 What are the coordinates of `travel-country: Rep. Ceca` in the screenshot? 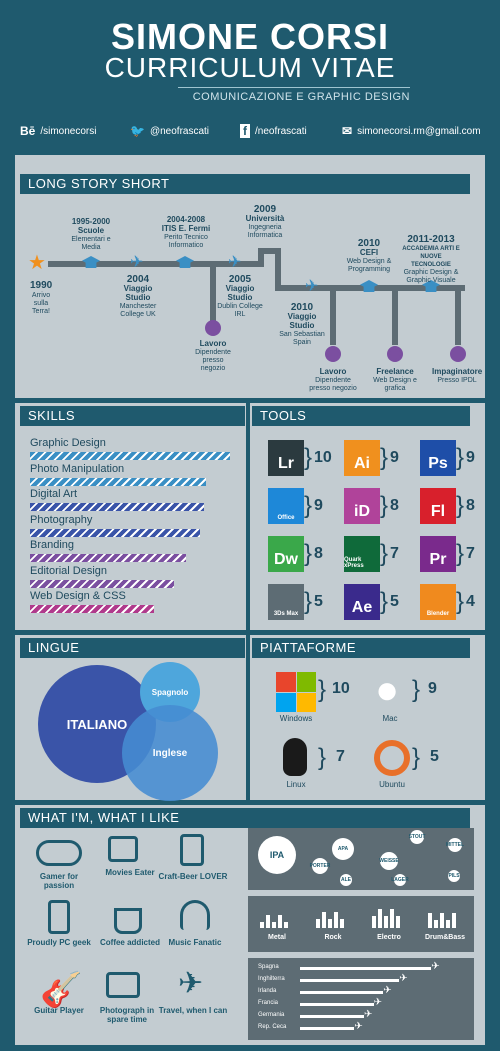 It's located at (272, 1027).